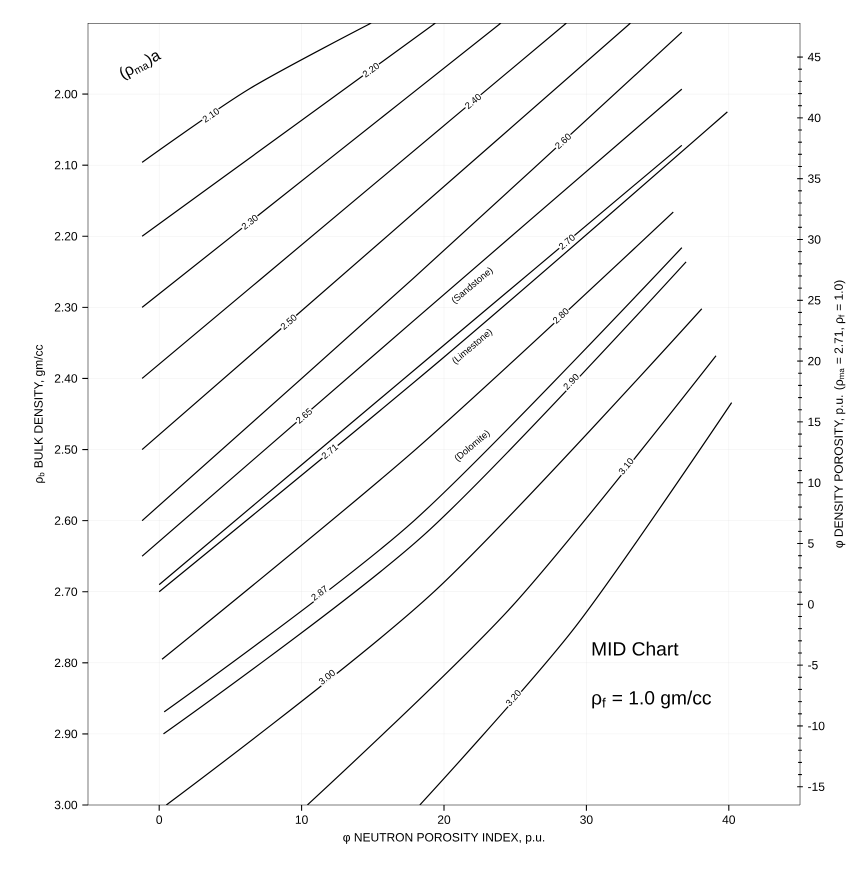 The height and width of the screenshot is (888, 860). Describe the element at coordinates (330, 452) in the screenshot. I see `text: 2.71` at that location.